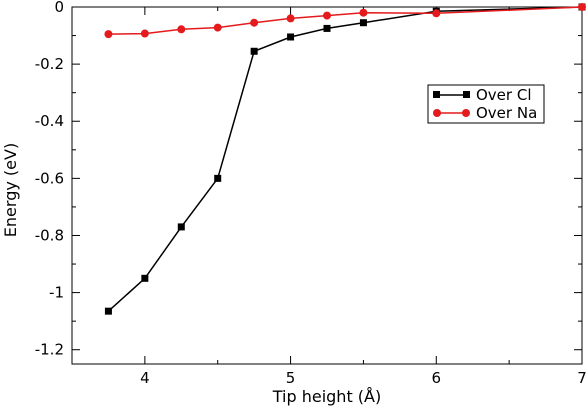 This screenshot has width=588, height=409. I want to click on x-tick-label: 7, so click(582, 378).